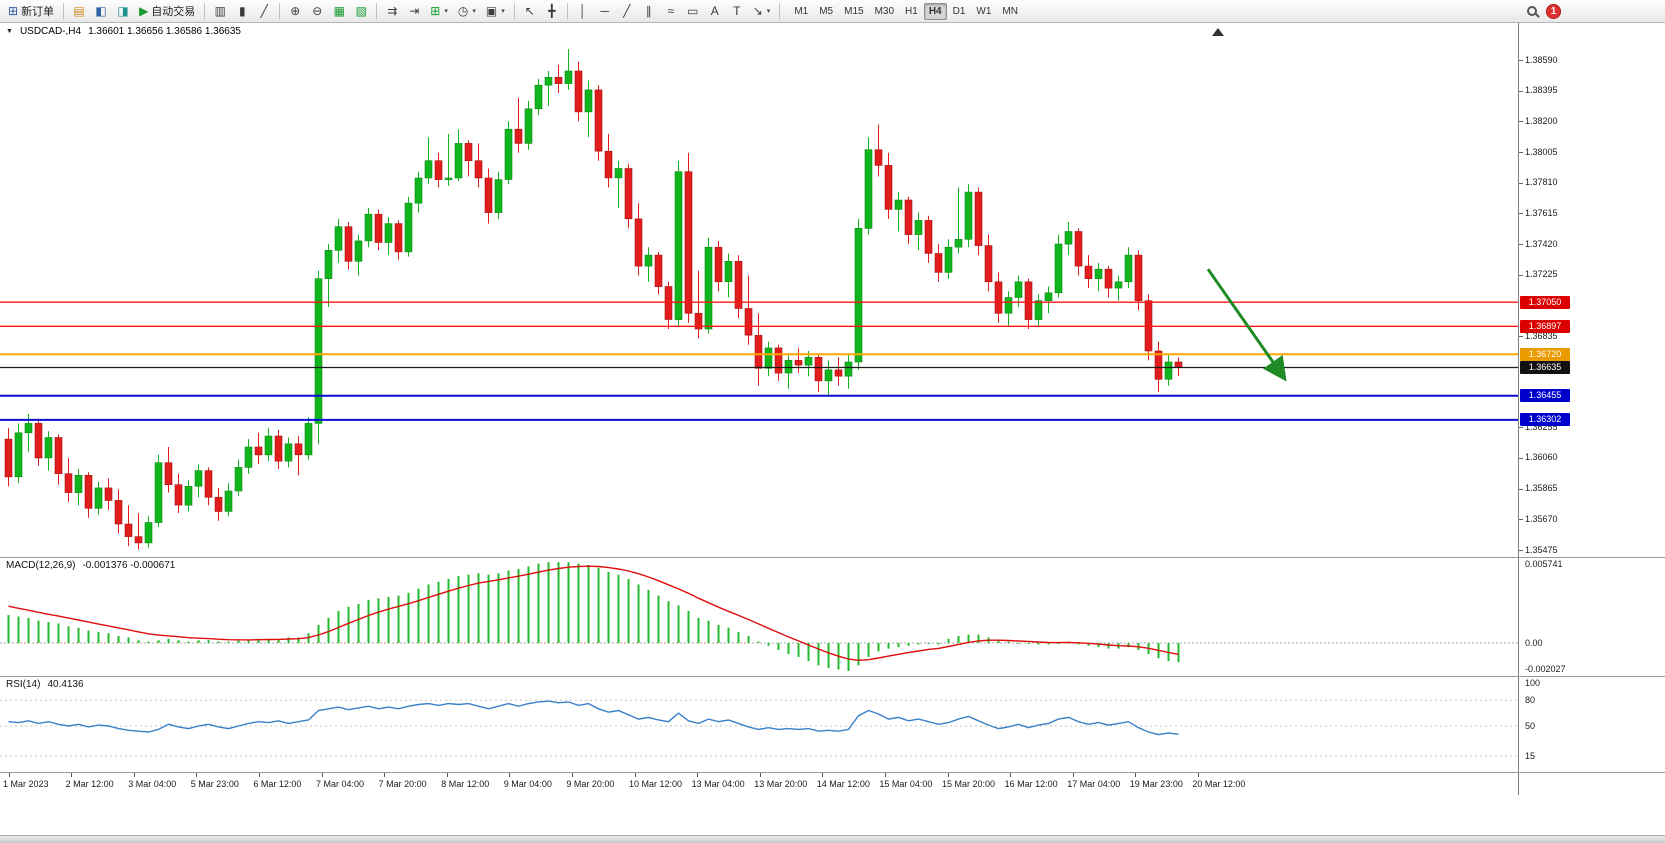 Image resolution: width=1665 pixels, height=843 pixels. I want to click on notification-badge: 1, so click(1553, 11).